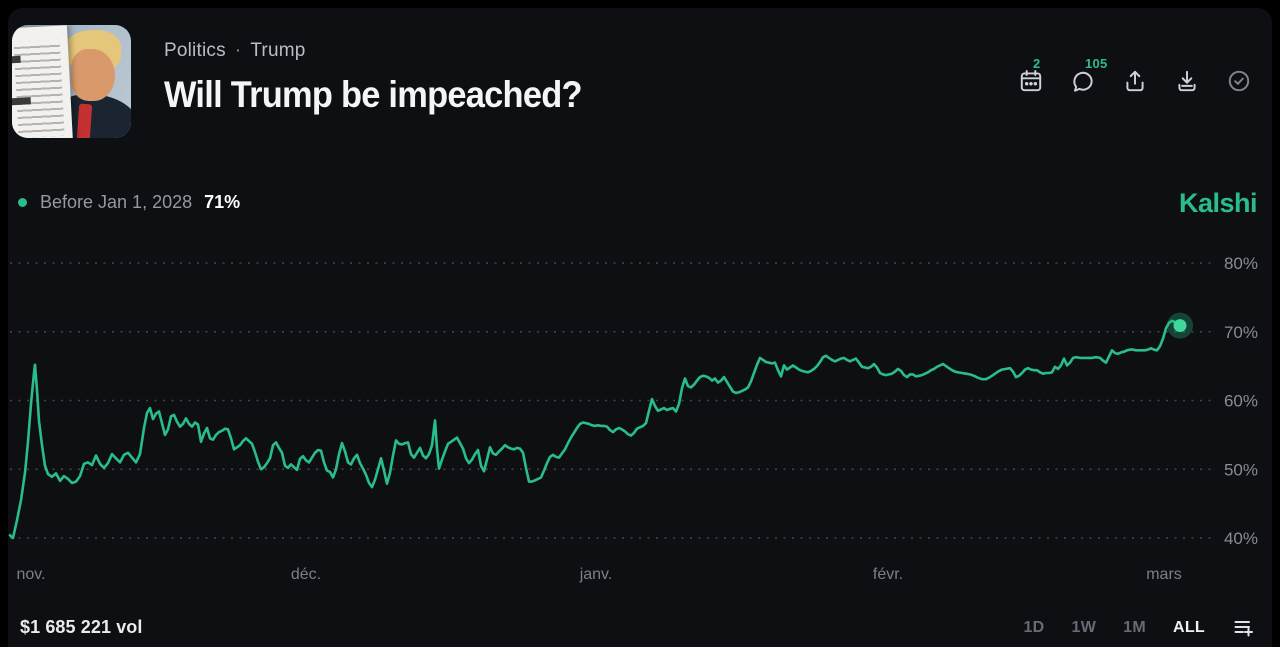 The width and height of the screenshot is (1280, 647). I want to click on thumbnail-document-headline, so click(16, 59).